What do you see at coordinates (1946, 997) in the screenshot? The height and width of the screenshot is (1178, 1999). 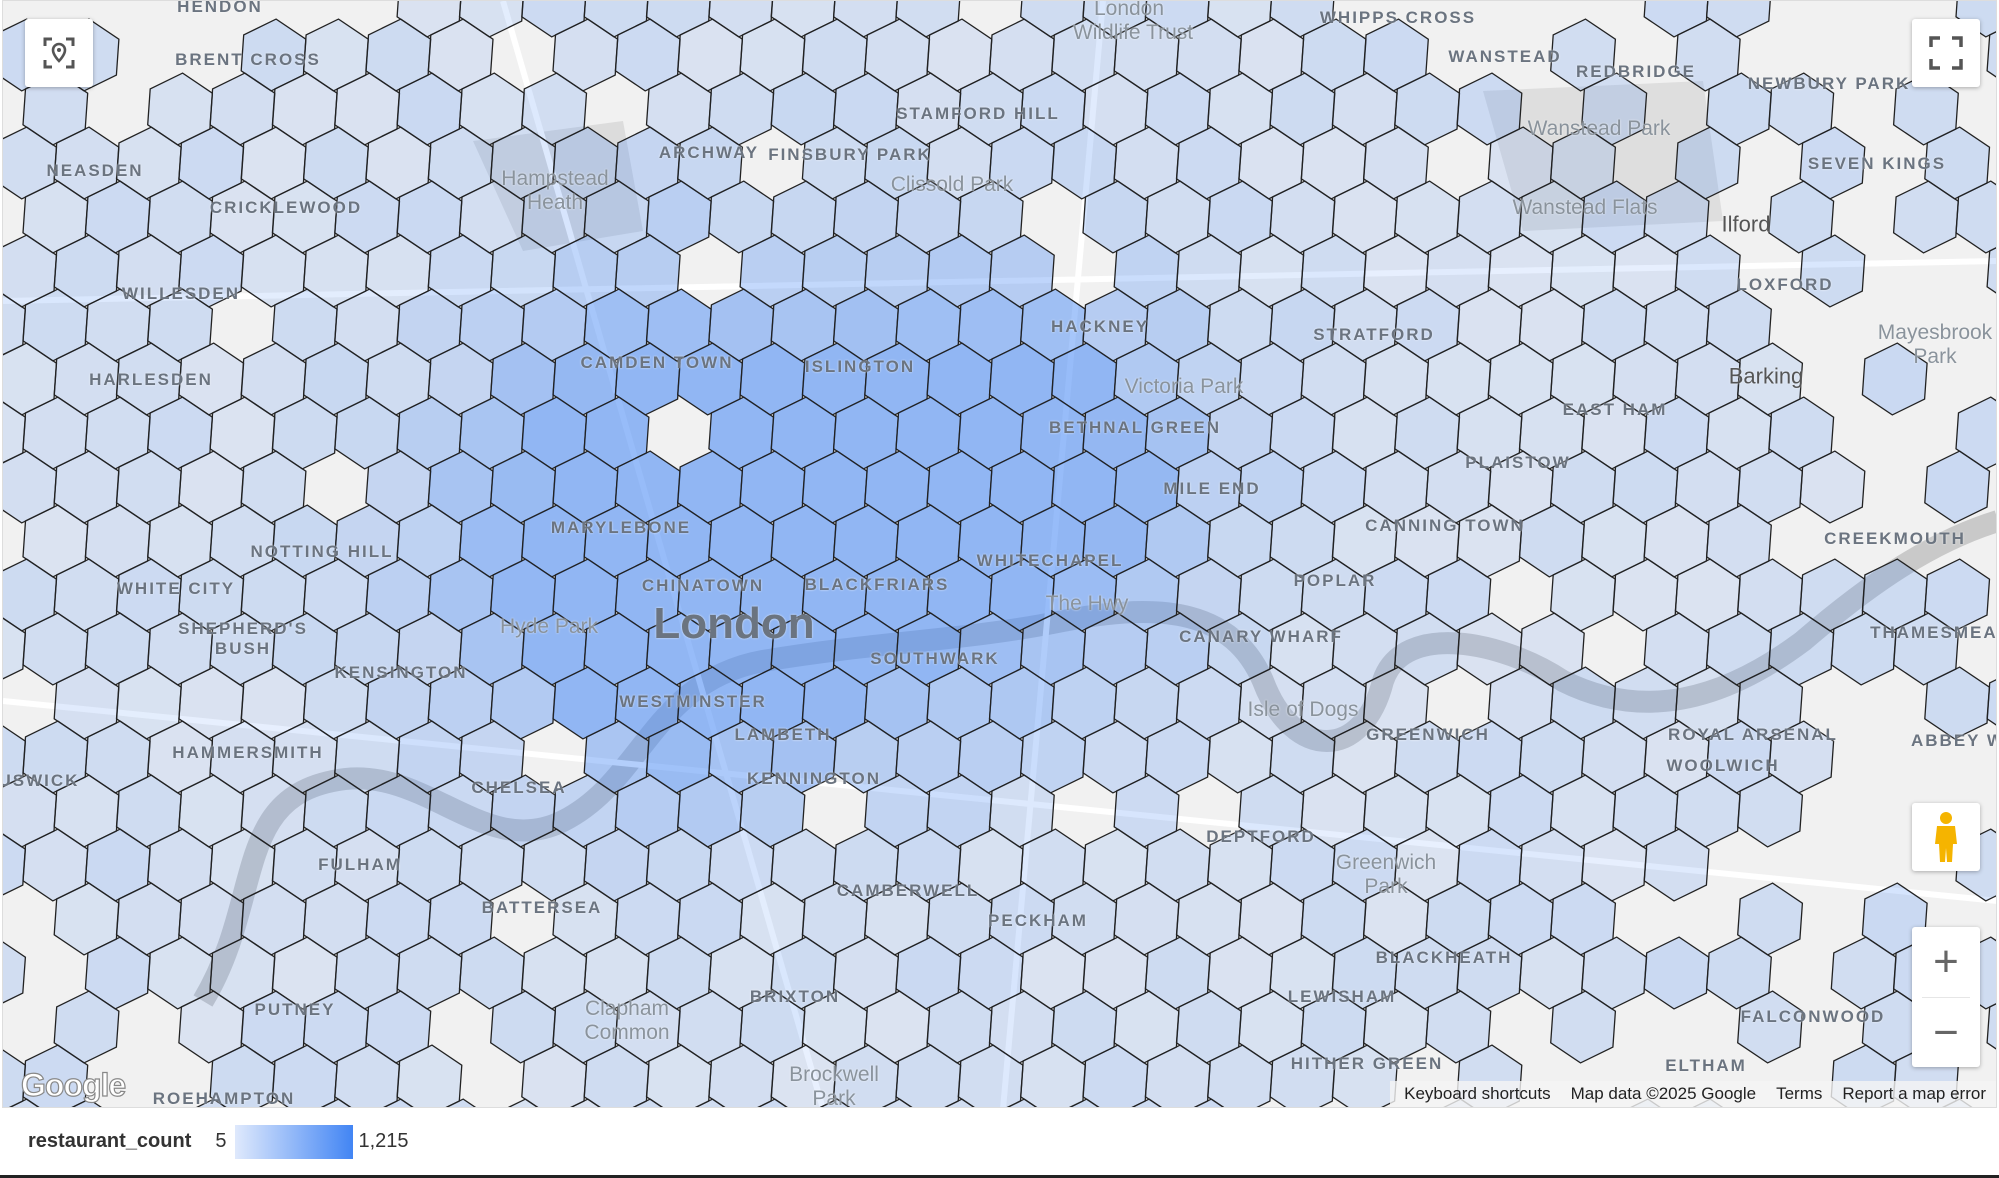 I see `zoom-control: + −` at bounding box center [1946, 997].